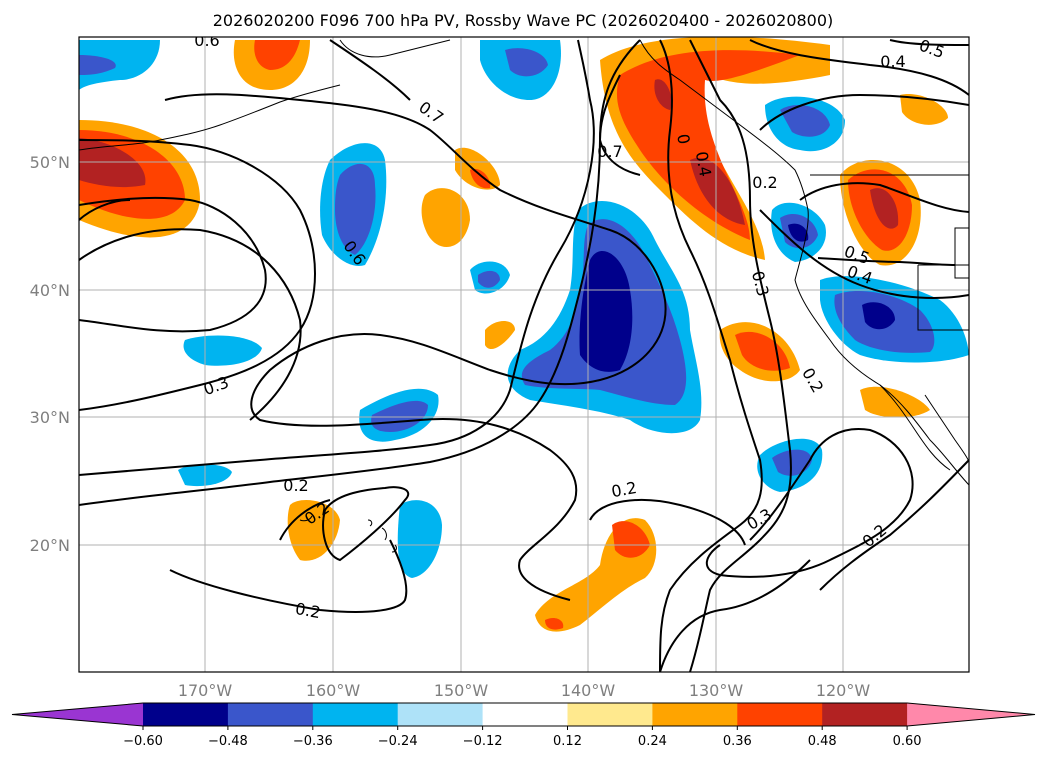 The height and width of the screenshot is (765, 1047). What do you see at coordinates (50, 290) in the screenshot?
I see `lat-label: 40°N` at bounding box center [50, 290].